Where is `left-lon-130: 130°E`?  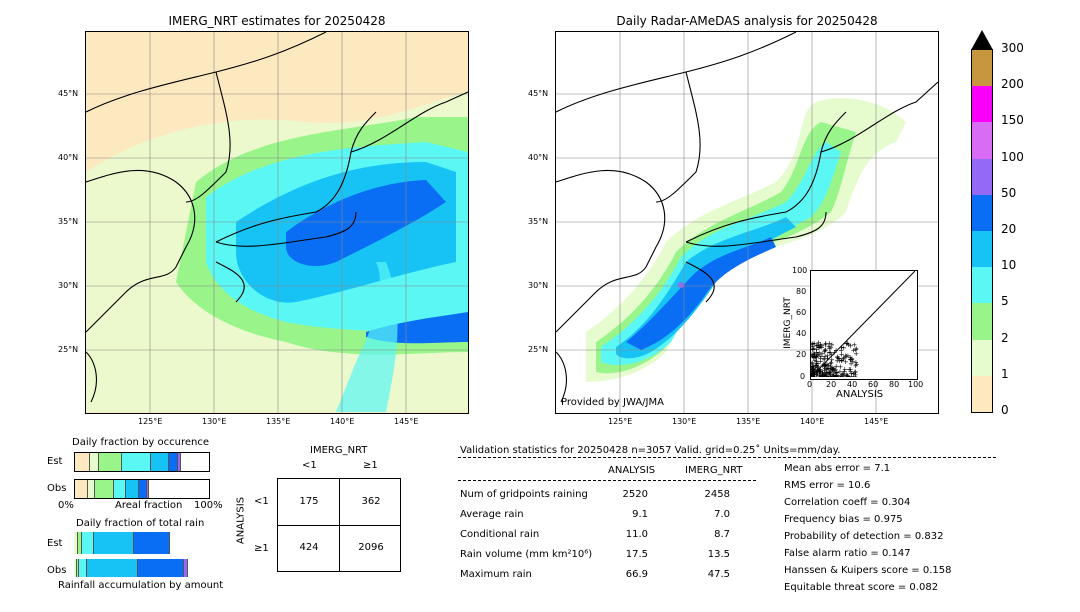
left-lon-130: 130°E is located at coordinates (214, 421).